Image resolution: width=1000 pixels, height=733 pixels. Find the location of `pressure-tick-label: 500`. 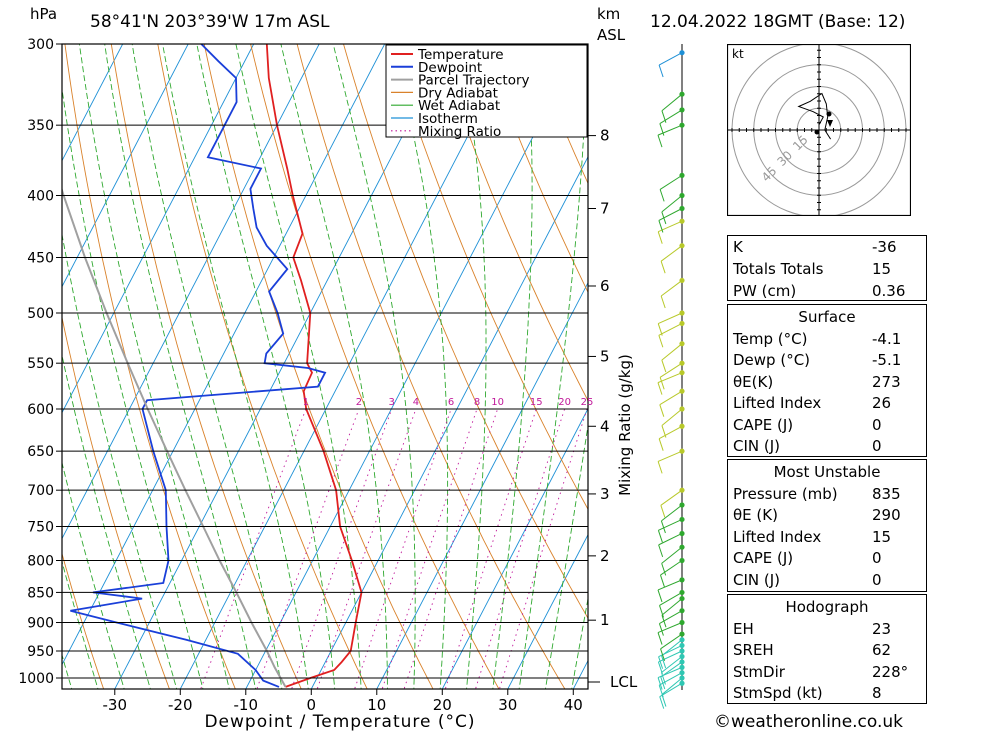

pressure-tick-label: 500 is located at coordinates (40, 314).